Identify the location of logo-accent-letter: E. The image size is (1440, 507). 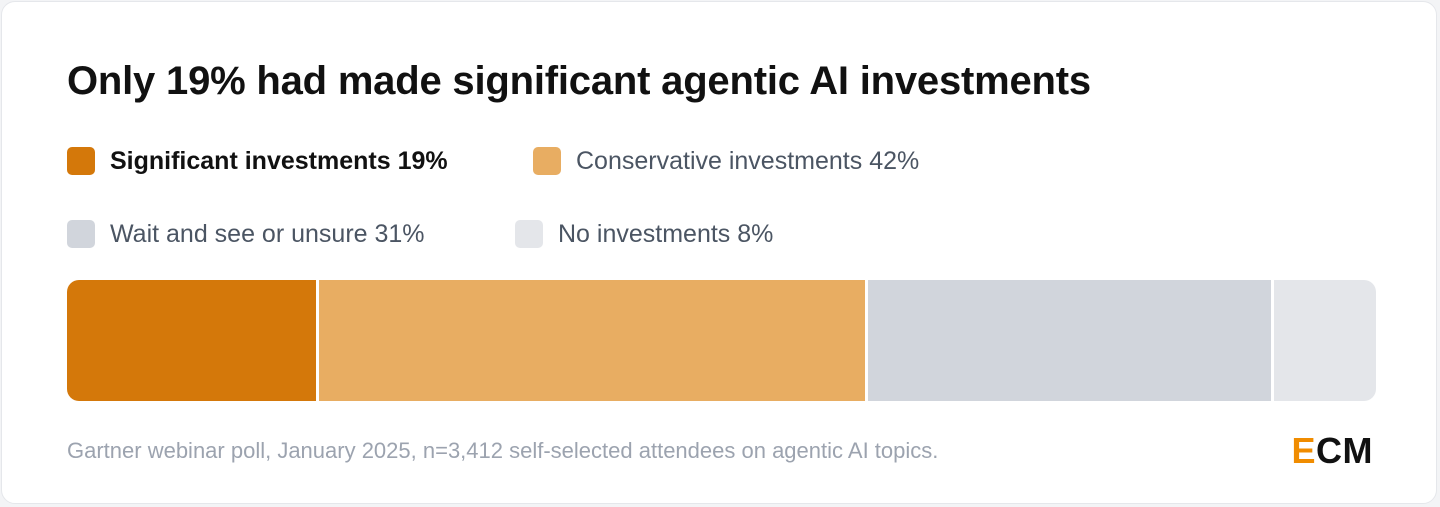
(1303, 450).